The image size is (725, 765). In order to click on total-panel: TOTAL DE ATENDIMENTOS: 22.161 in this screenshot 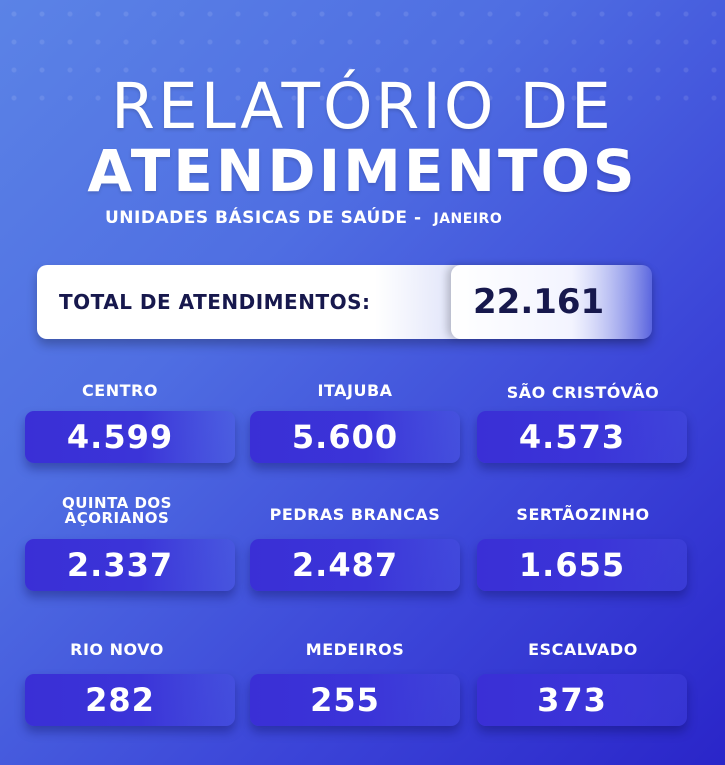, I will do `click(344, 302)`.